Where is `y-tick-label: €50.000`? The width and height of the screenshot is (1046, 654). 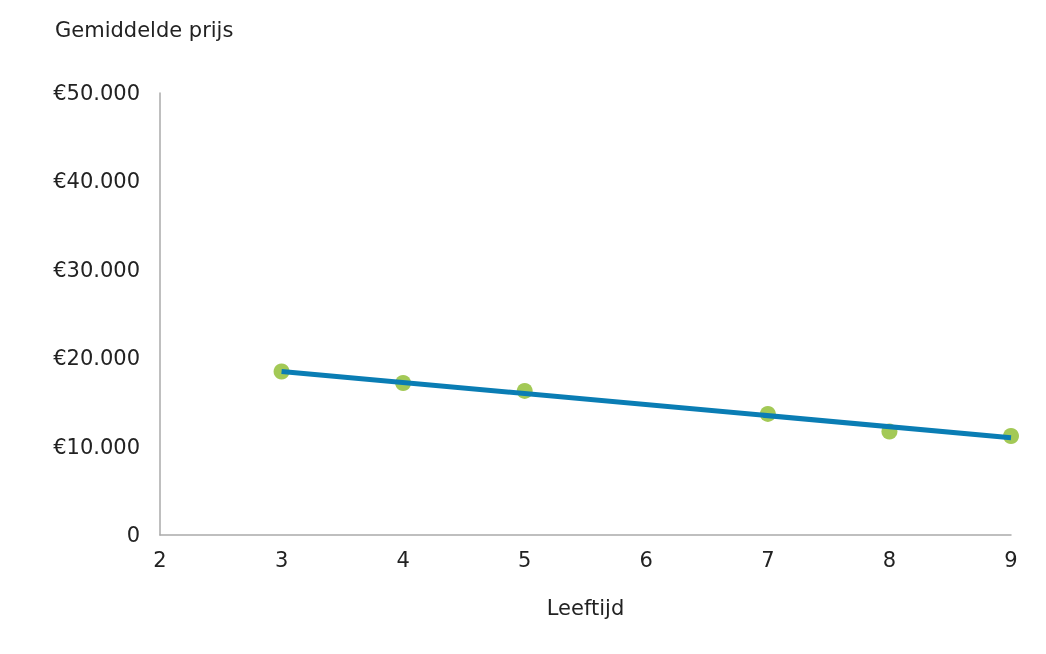
y-tick-label: €50.000 is located at coordinates (96, 93).